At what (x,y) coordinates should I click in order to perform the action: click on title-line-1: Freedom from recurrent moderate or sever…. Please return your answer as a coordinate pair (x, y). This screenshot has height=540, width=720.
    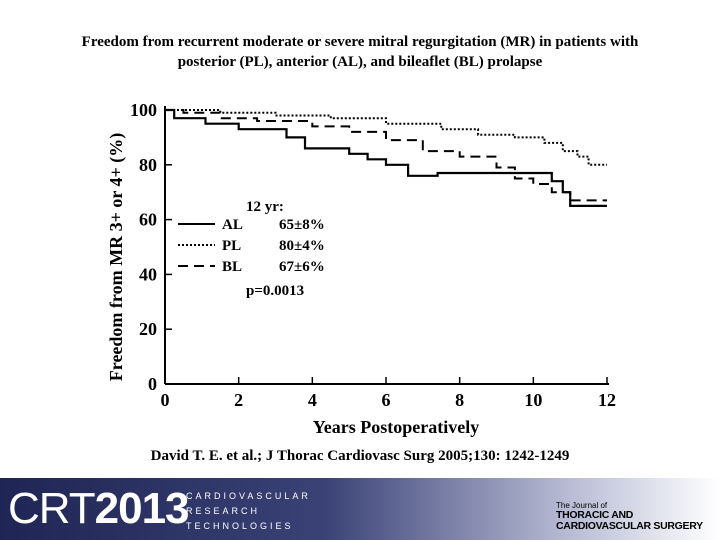
    Looking at the image, I should click on (360, 42).